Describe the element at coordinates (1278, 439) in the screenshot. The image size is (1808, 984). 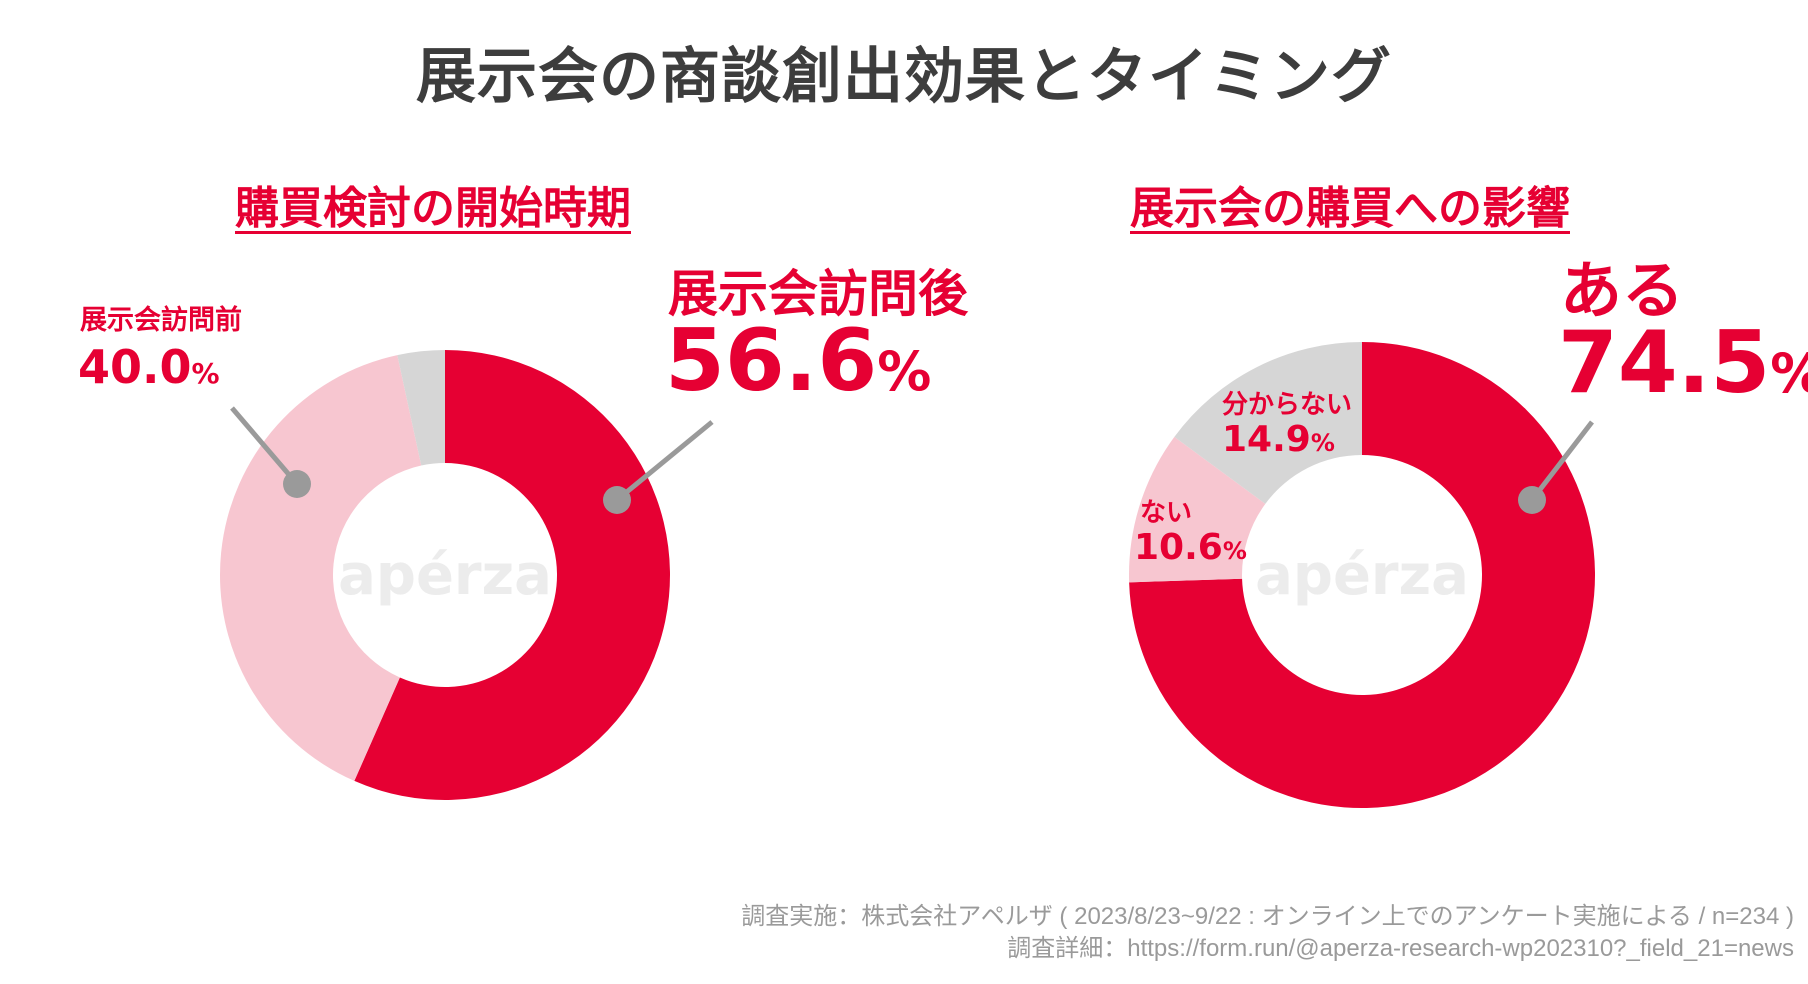
I see `chart2-label-unknown-value: 14.9%` at that location.